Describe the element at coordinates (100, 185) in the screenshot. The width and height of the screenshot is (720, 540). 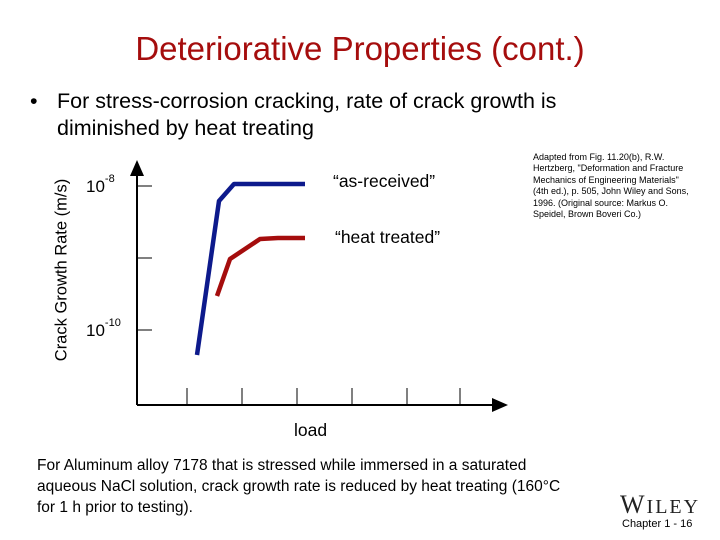
I see `y-tick-label-1e-8: 10-8` at that location.